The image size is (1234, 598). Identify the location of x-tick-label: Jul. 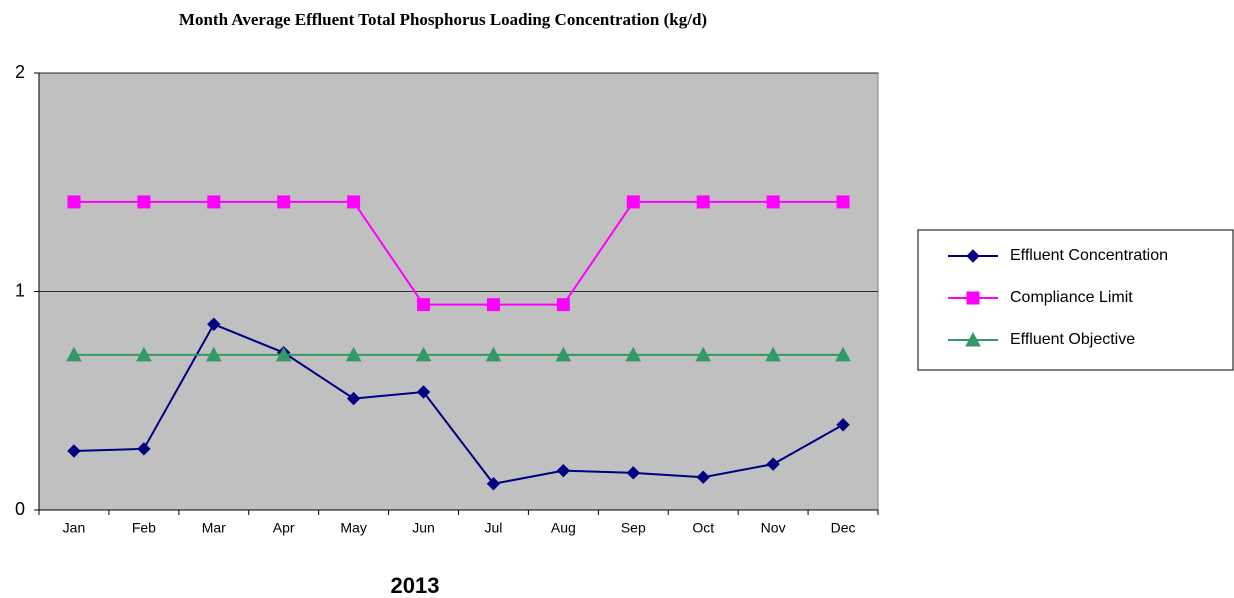
(494, 528).